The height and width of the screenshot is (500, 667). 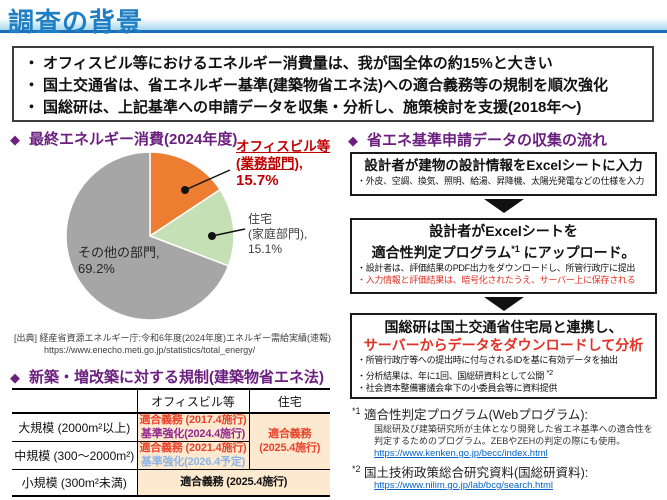 I want to click on flow-box2-title-line2: 適合性判定プログラム*1 にアップロード。, so click(x=503, y=251).